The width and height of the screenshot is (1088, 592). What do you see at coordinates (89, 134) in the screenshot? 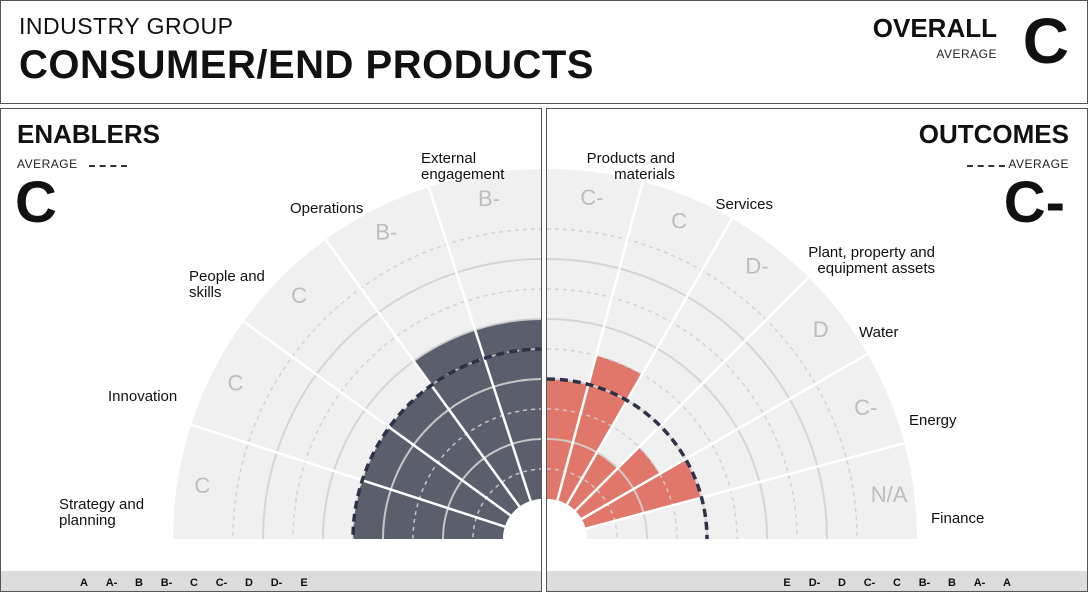
I see `enablers-title: ENABLERS` at bounding box center [89, 134].